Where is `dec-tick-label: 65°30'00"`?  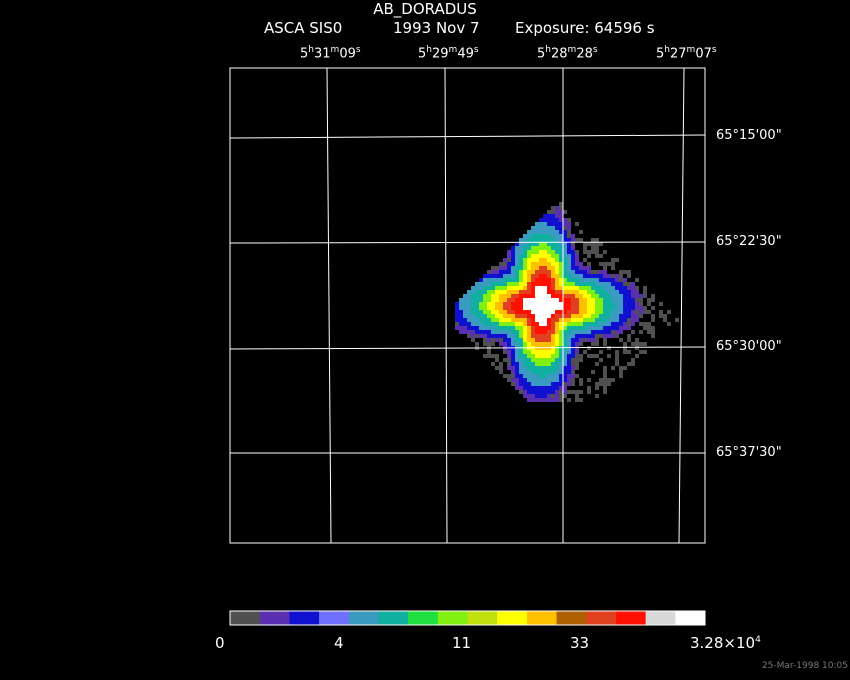
dec-tick-label: 65°30'00" is located at coordinates (749, 346).